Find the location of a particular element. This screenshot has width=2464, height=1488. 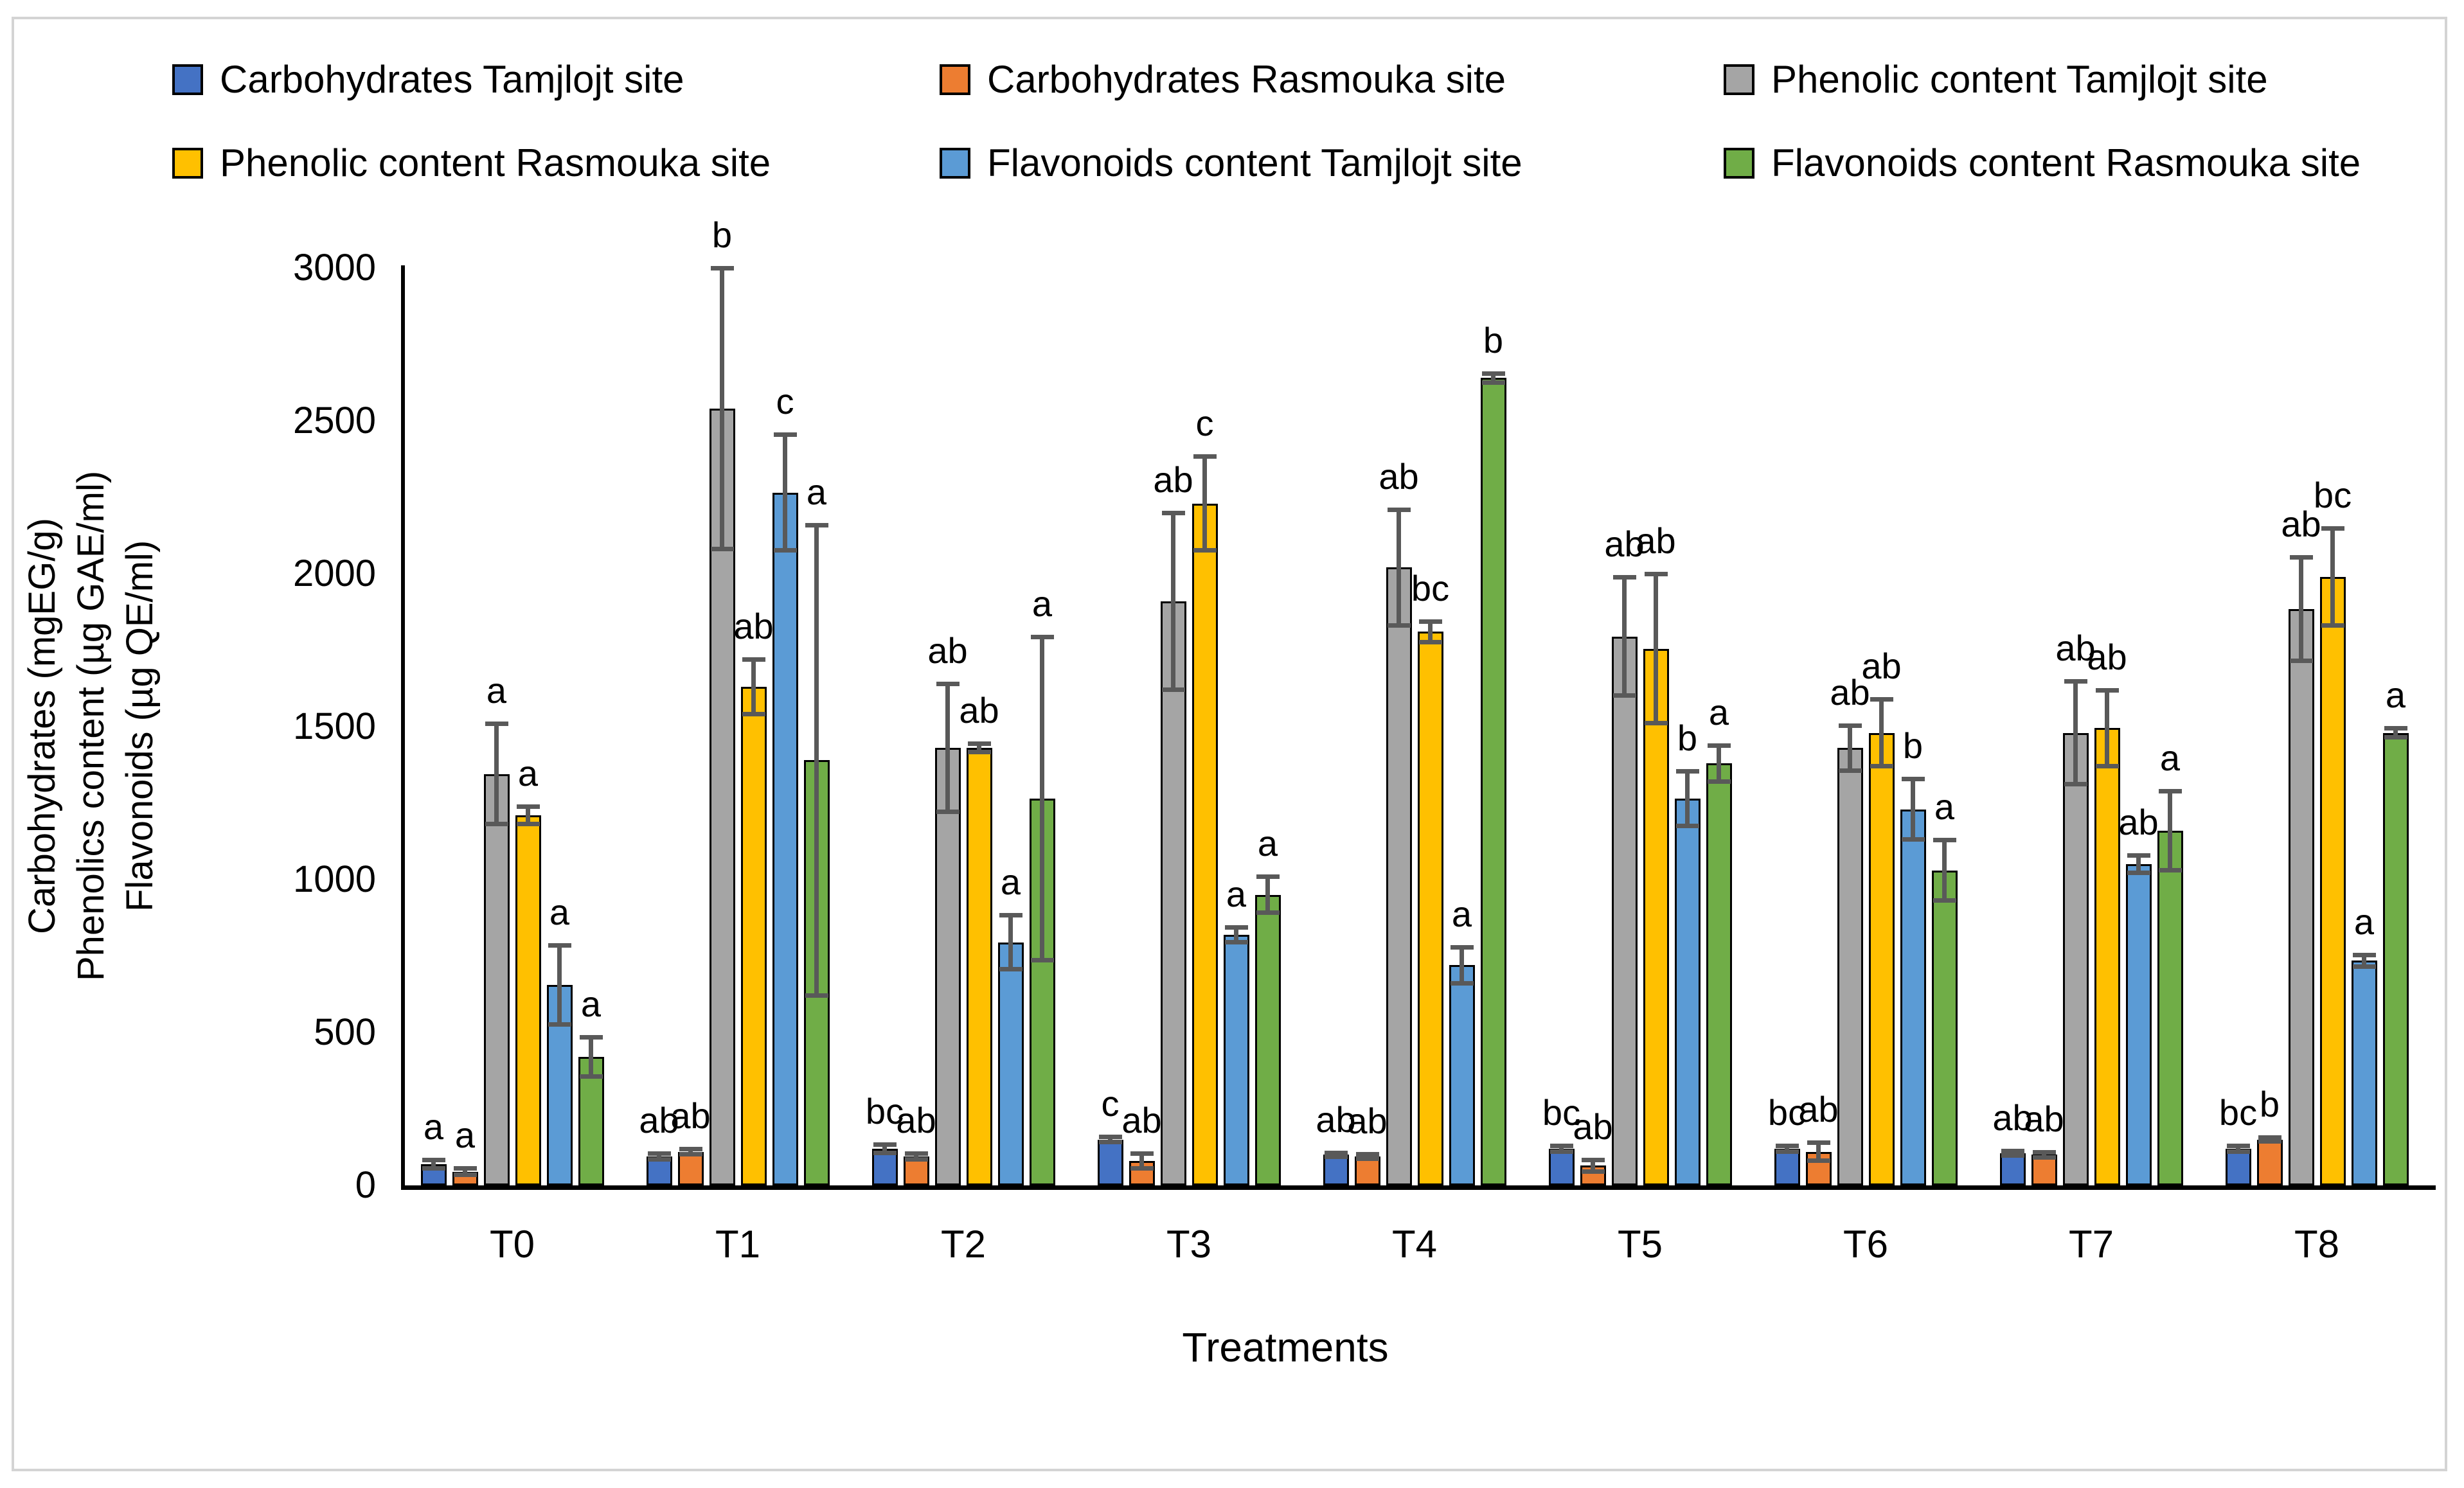

legend-item: Flavonoids content Tamjlojt site is located at coordinates (1231, 163).